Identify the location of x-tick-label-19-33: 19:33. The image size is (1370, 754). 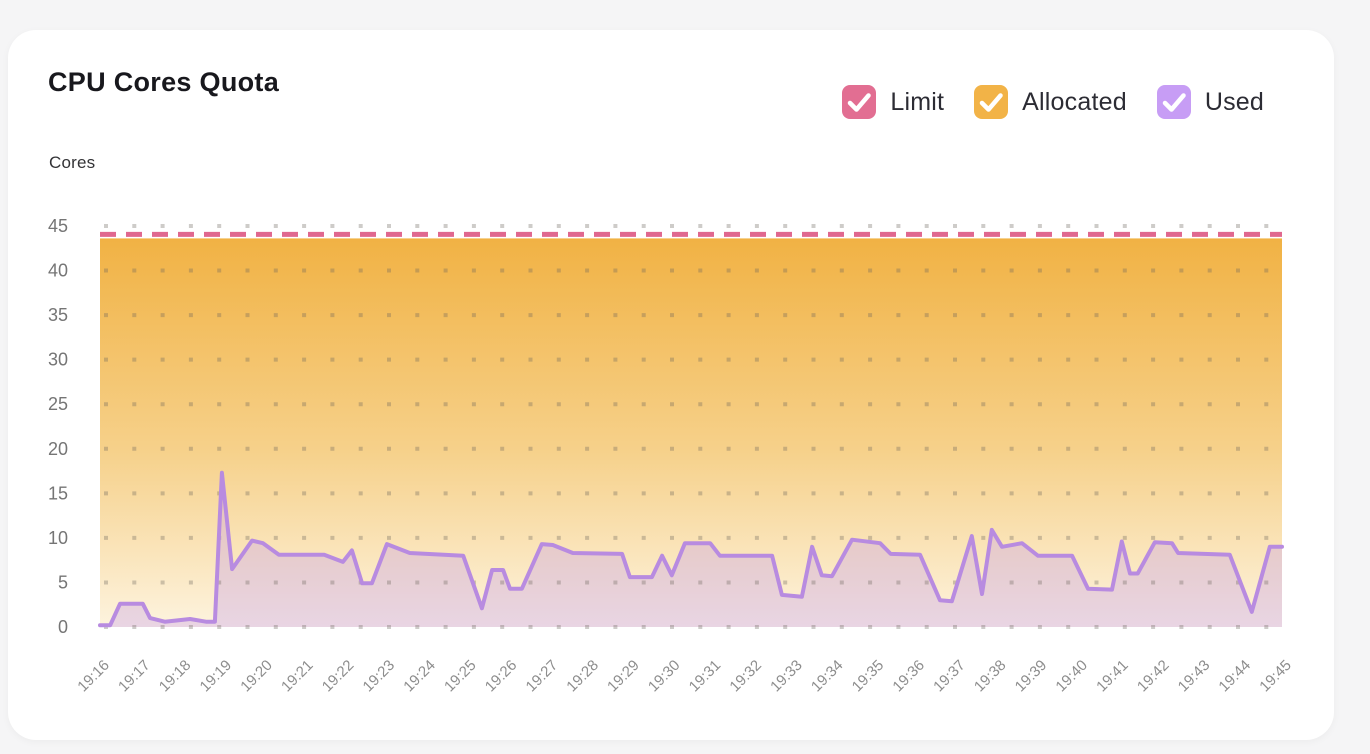
(786, 676).